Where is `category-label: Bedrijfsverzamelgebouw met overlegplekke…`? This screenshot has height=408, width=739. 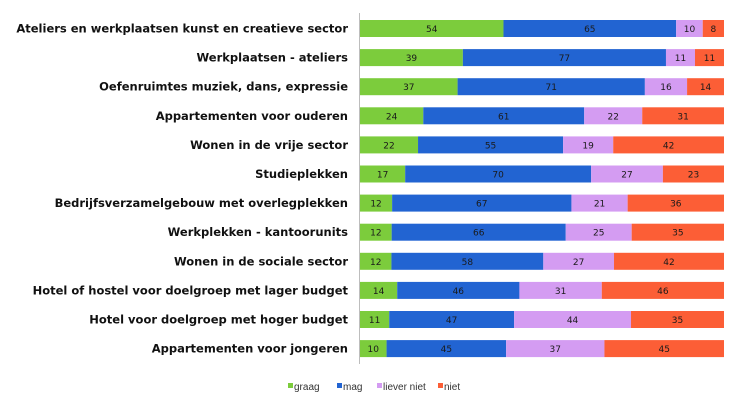 category-label: Bedrijfsverzamelgebouw met overlegplekke… is located at coordinates (201, 203).